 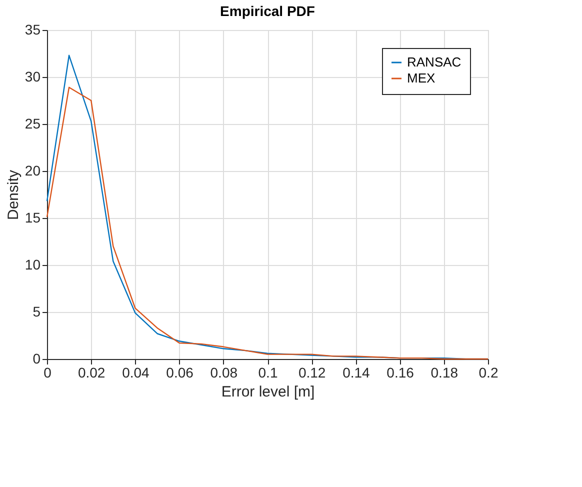 I want to click on x-tick-label: 0.08, so click(x=224, y=372).